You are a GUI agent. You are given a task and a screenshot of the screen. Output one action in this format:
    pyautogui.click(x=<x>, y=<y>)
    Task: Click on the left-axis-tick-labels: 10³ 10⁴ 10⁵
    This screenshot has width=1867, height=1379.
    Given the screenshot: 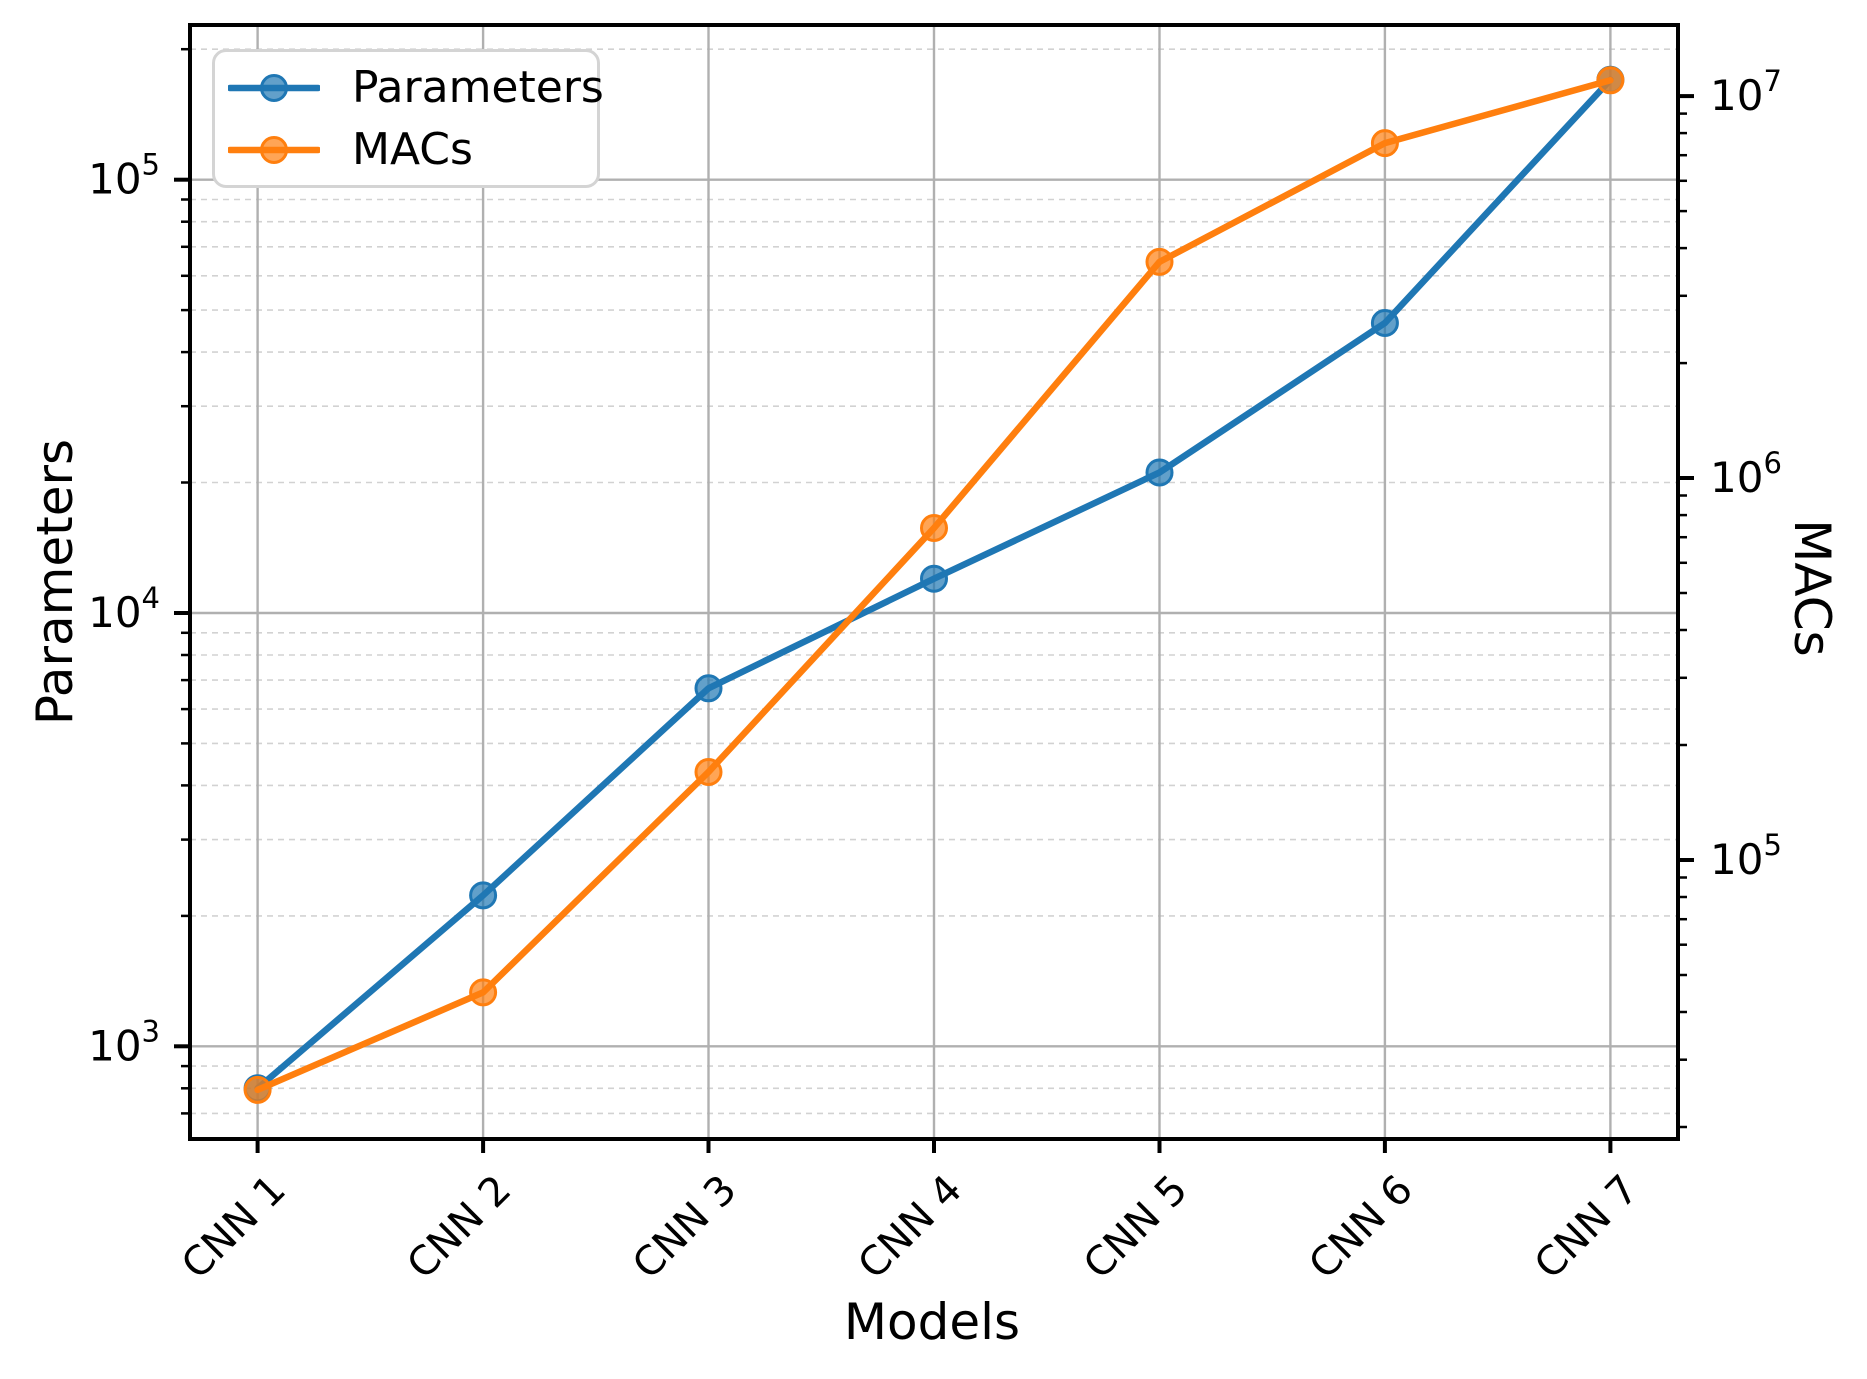 What is the action you would take?
    pyautogui.click(x=124, y=609)
    